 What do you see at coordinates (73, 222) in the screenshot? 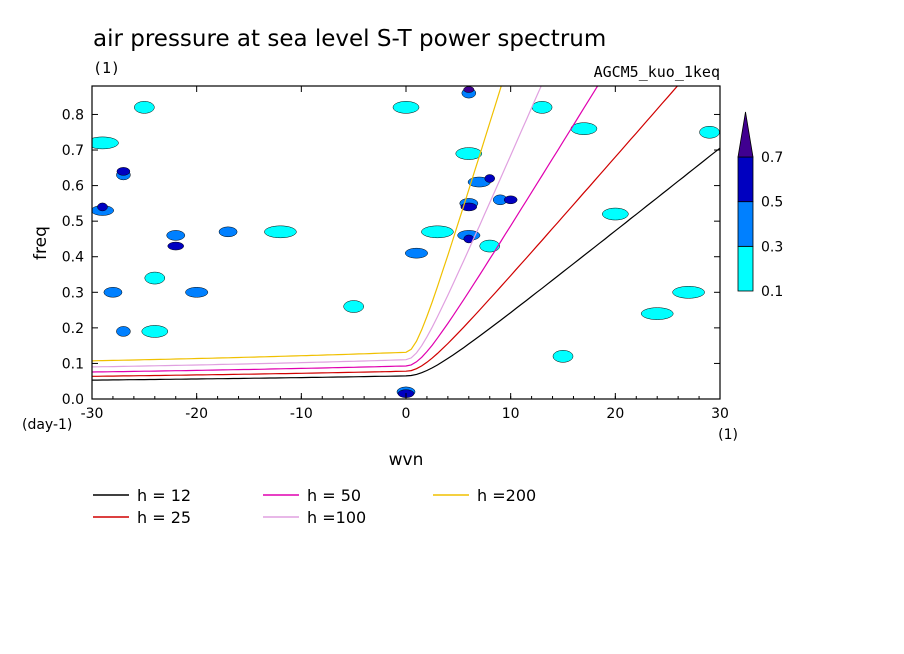
I see `y-tick-label: 0.5` at bounding box center [73, 222].